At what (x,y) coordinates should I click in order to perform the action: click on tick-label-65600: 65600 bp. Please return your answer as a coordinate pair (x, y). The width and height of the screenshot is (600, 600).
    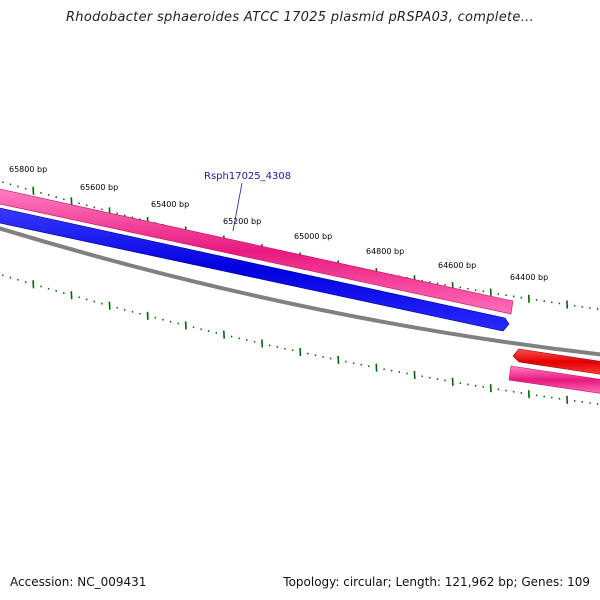
    Looking at the image, I should click on (99, 187).